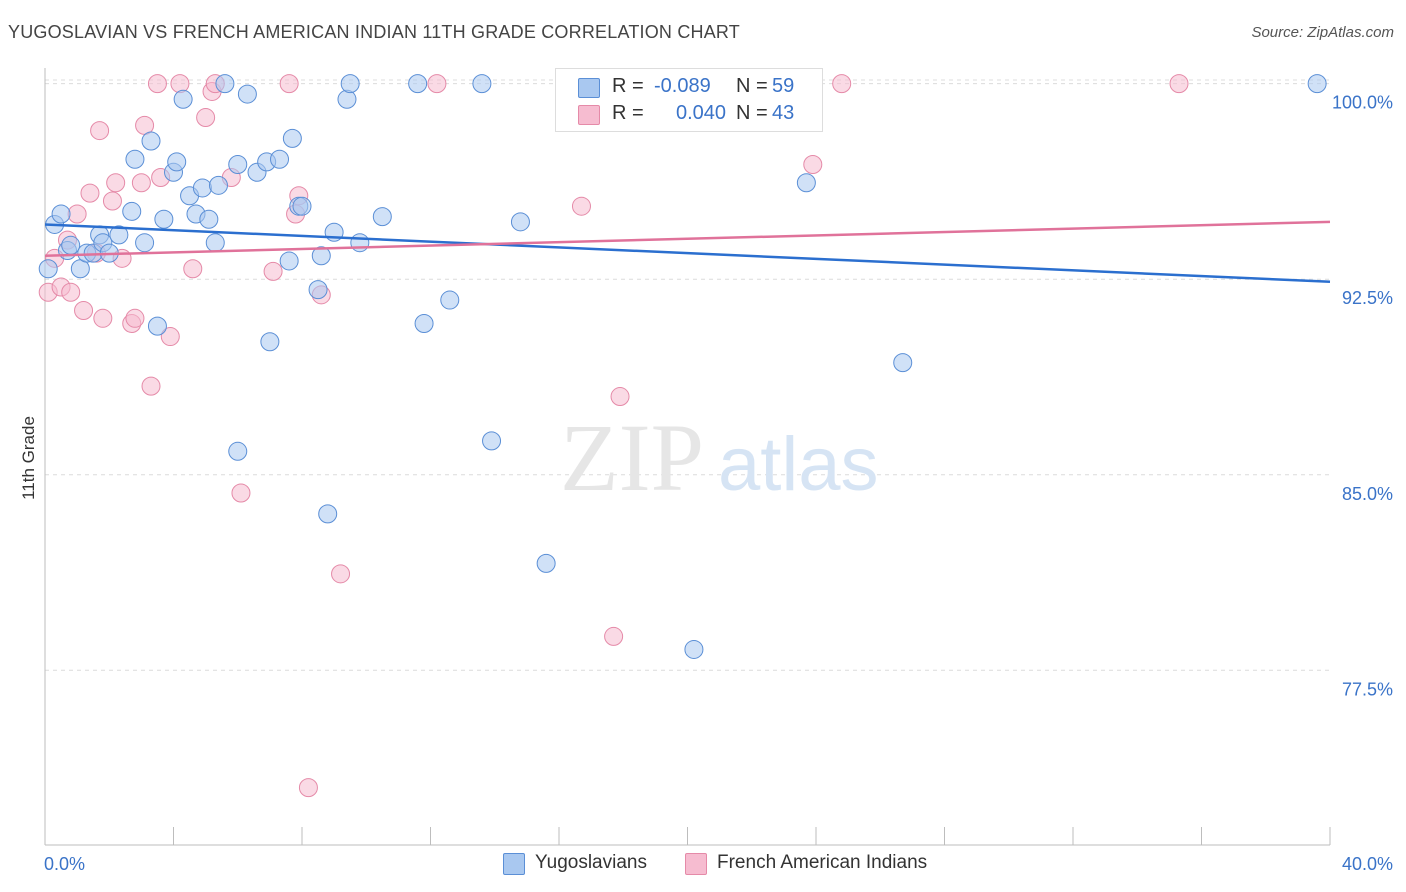 The image size is (1406, 892). Describe the element at coordinates (701, 113) in the screenshot. I see `legend-r-value: 0.040` at that location.